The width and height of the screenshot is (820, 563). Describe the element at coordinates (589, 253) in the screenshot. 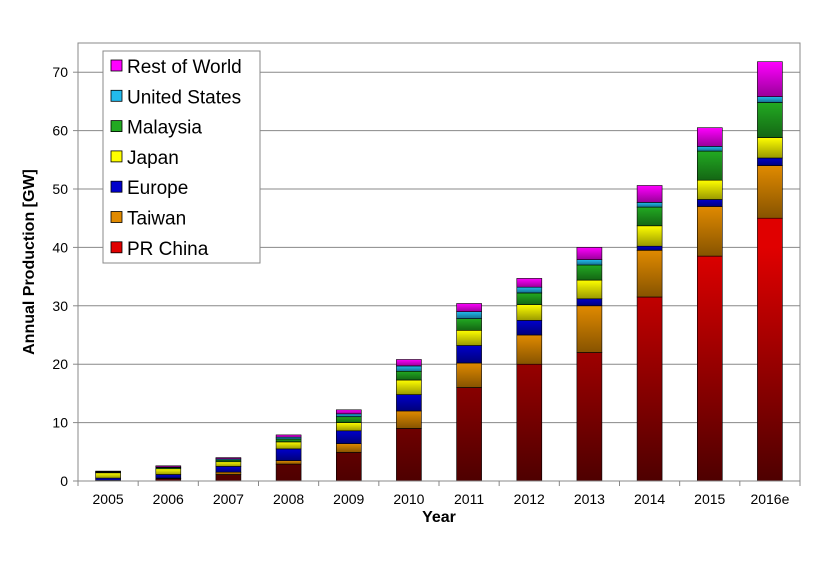

I see `bar-segment-rest-of-world-2013` at that location.